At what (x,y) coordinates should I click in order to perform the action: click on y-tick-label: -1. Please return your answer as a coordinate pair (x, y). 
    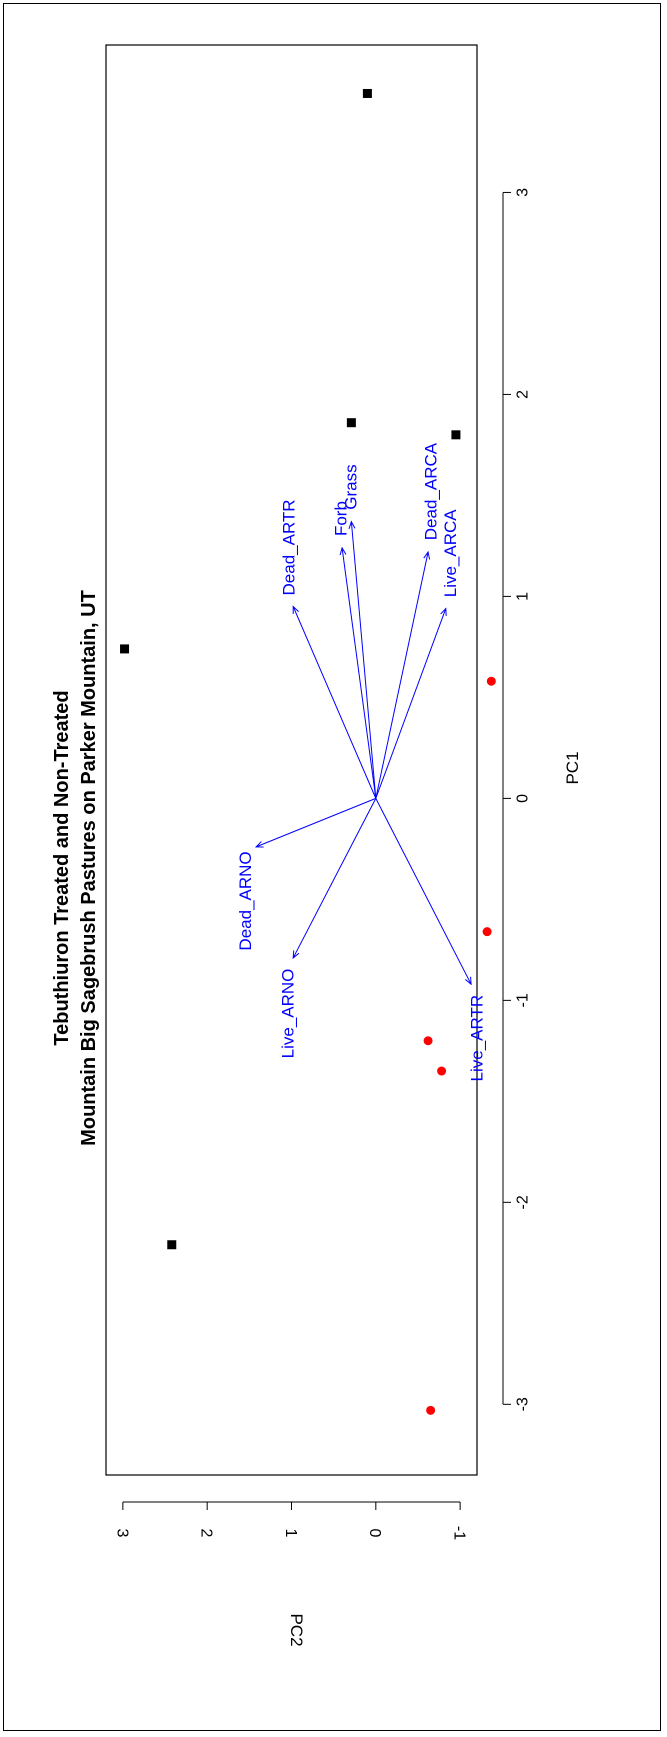
    Looking at the image, I should click on (459, 1533).